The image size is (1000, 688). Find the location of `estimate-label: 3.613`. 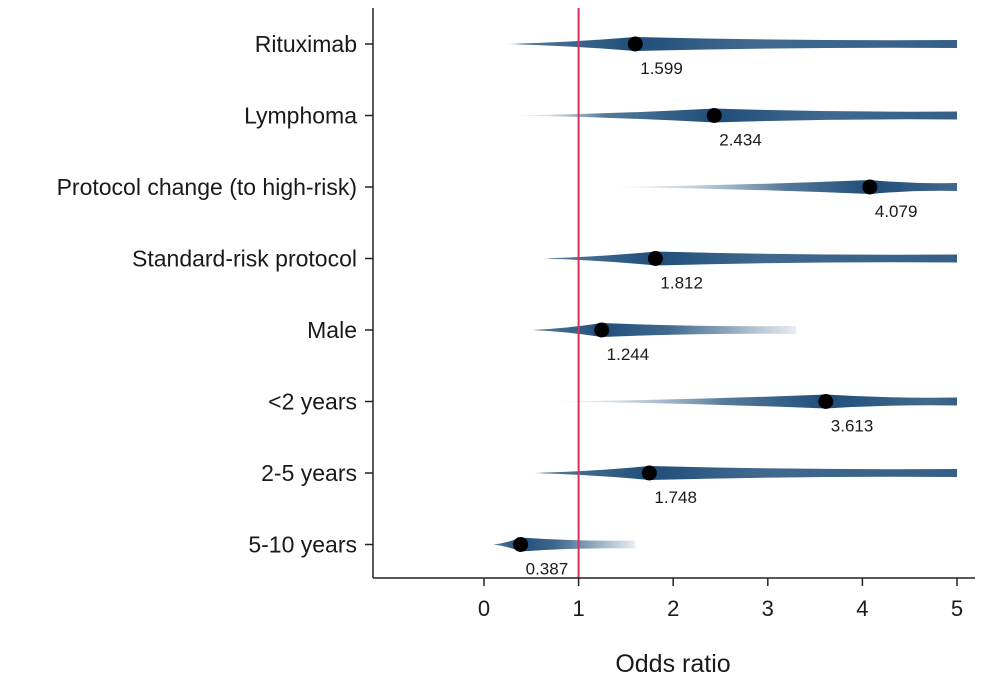

estimate-label: 3.613 is located at coordinates (852, 426).